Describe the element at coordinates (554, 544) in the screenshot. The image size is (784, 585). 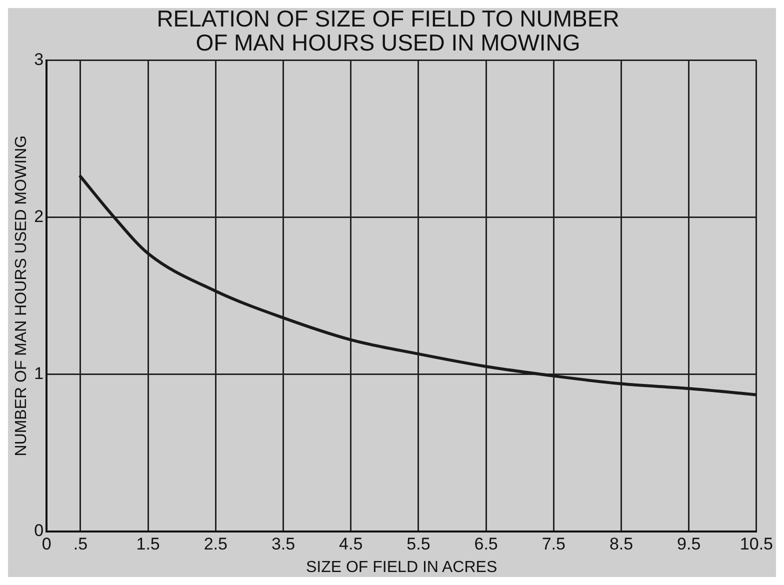
I see `x-tick-label: 7.5` at that location.